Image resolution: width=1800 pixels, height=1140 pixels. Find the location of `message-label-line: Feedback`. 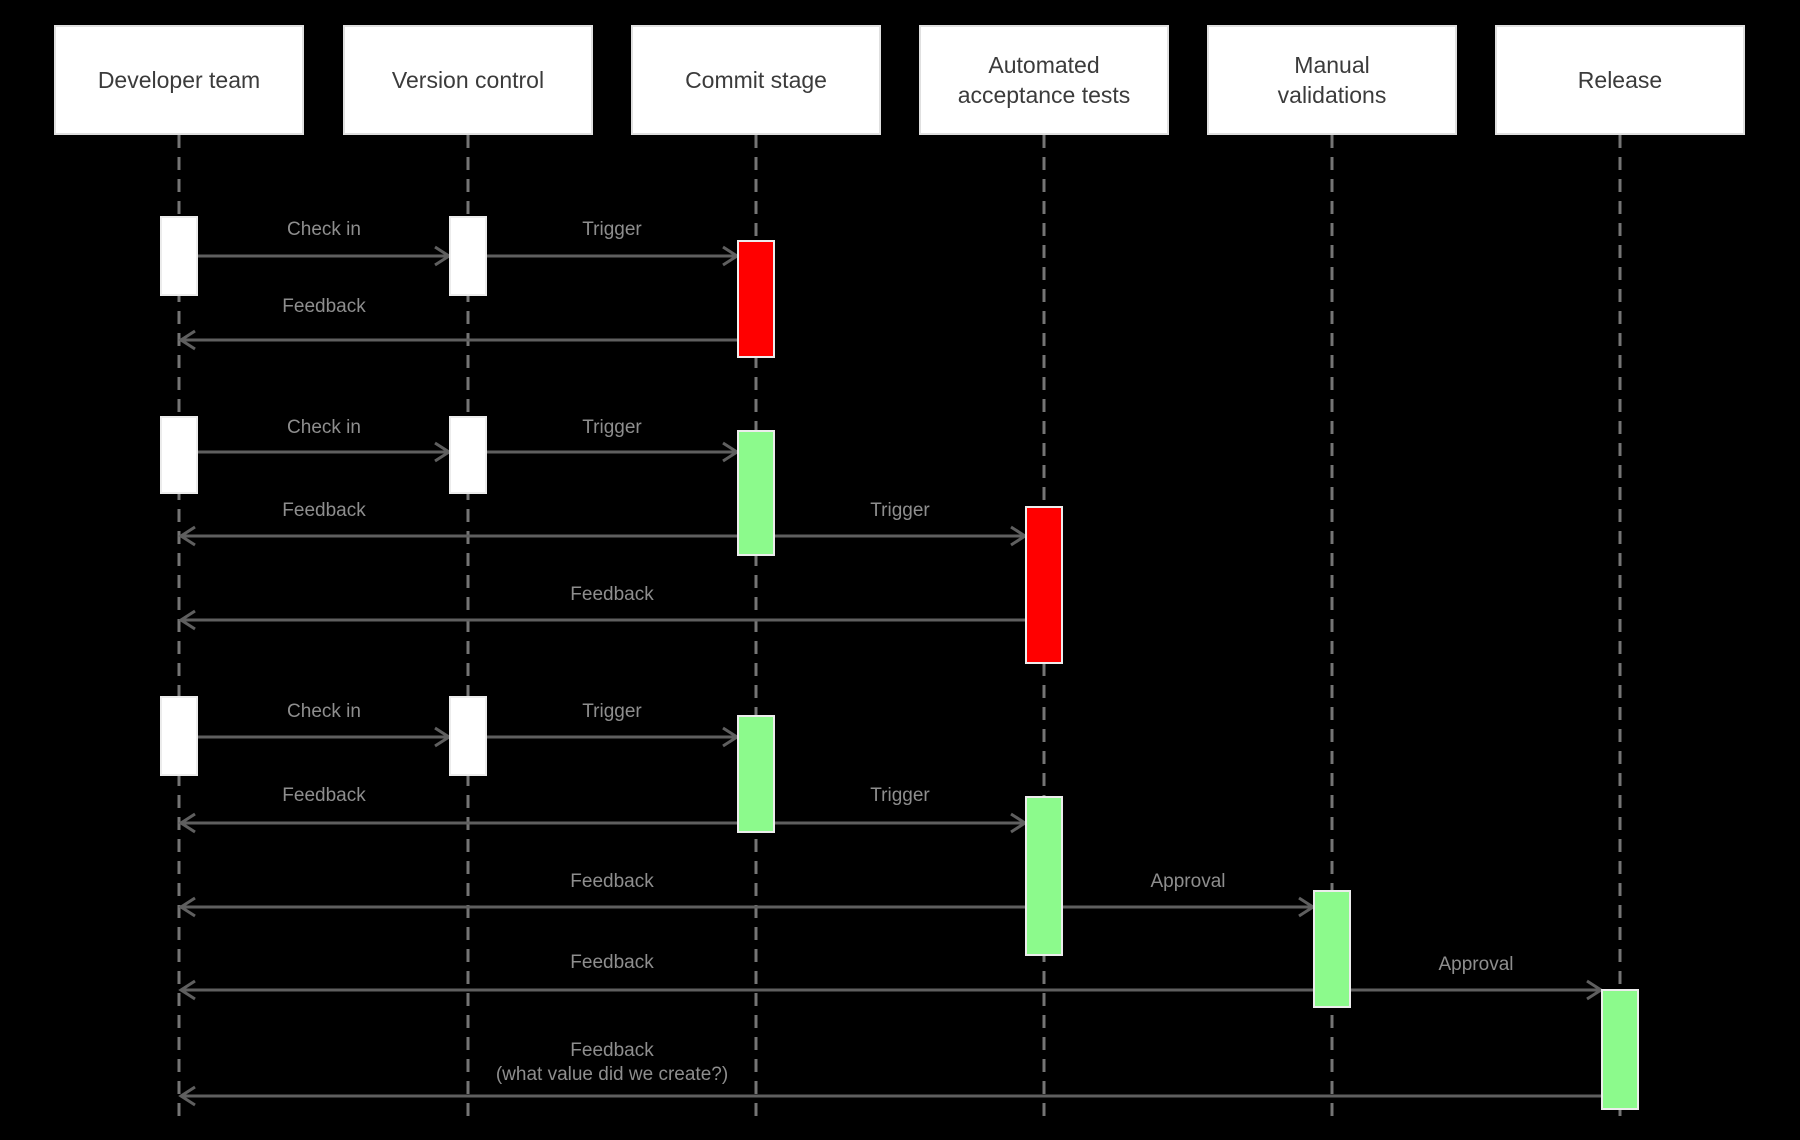

message-label-line: Feedback is located at coordinates (612, 1050).